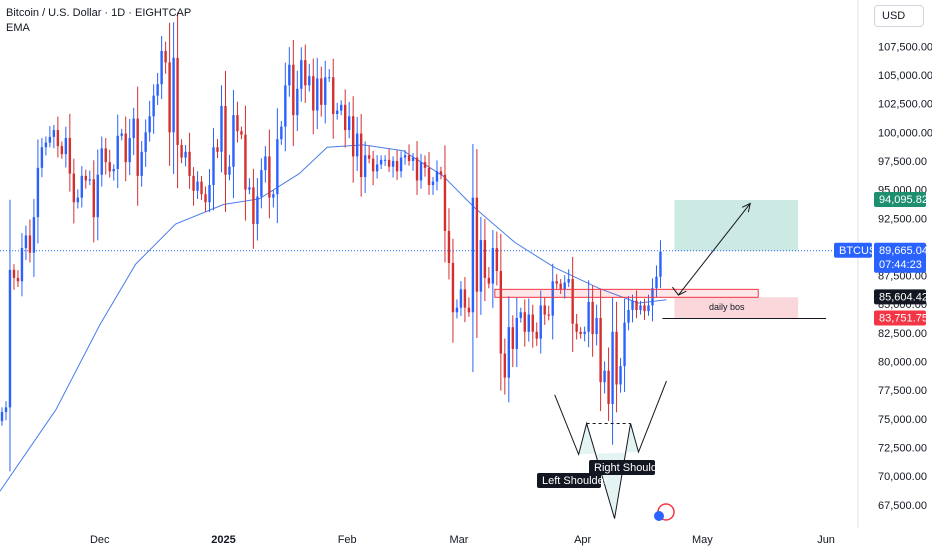 The width and height of the screenshot is (932, 550). What do you see at coordinates (223, 540) in the screenshot?
I see `x-axis-label: 2025` at bounding box center [223, 540].